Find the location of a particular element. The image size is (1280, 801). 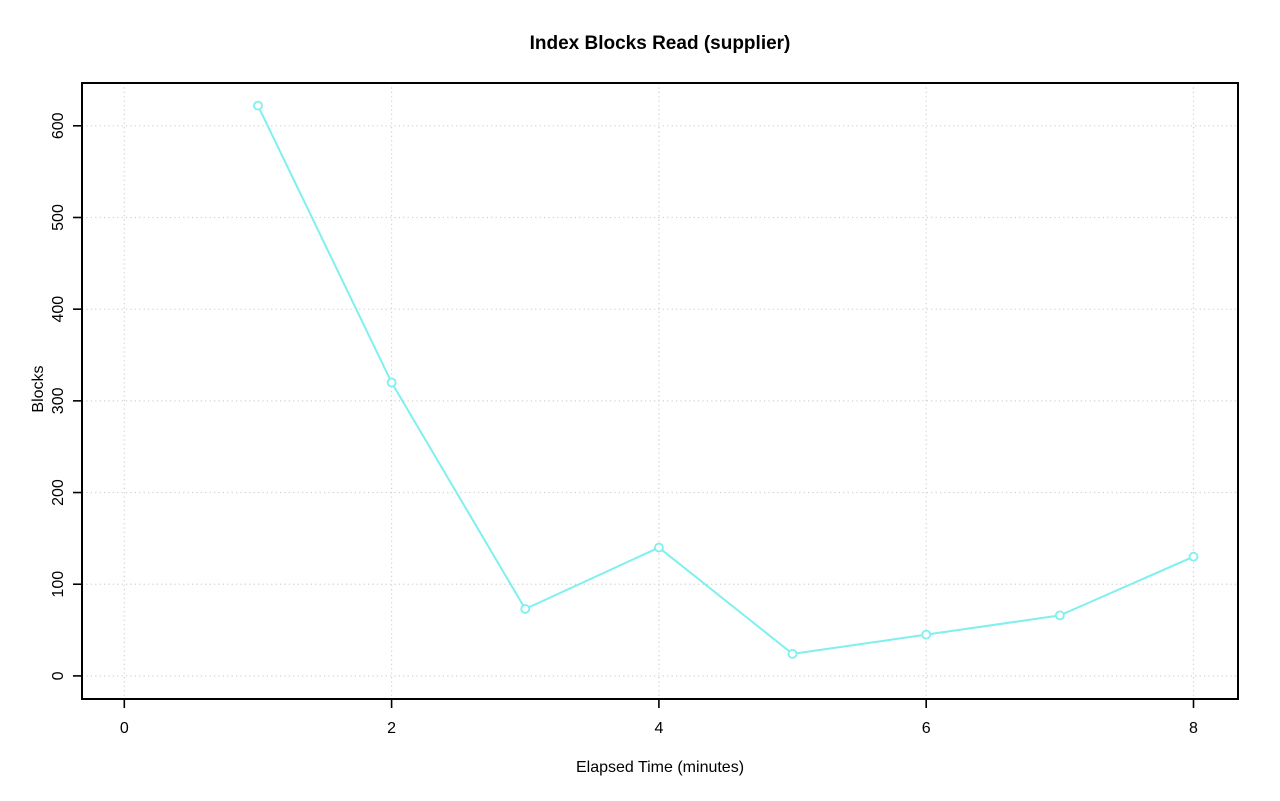

y-tick-label: 500 is located at coordinates (58, 217).